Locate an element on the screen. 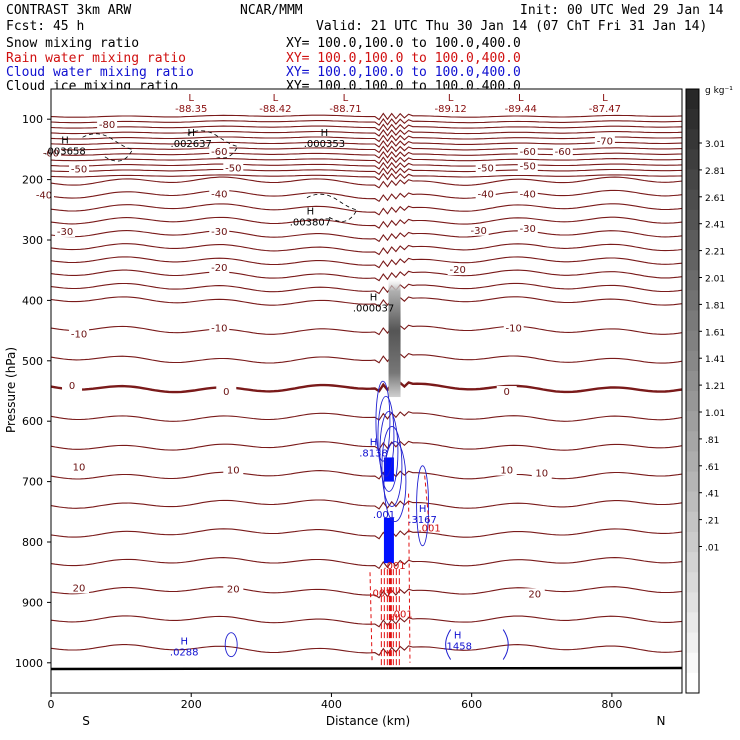 The height and width of the screenshot is (740, 740). contour-label: -50 is located at coordinates (528, 167).